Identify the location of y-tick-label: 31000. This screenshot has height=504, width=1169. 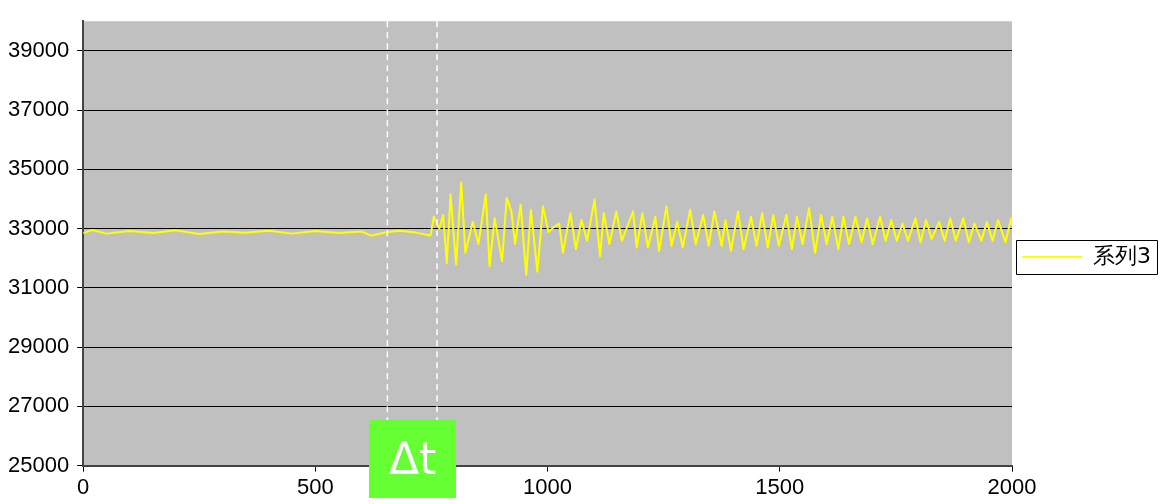
(38, 286).